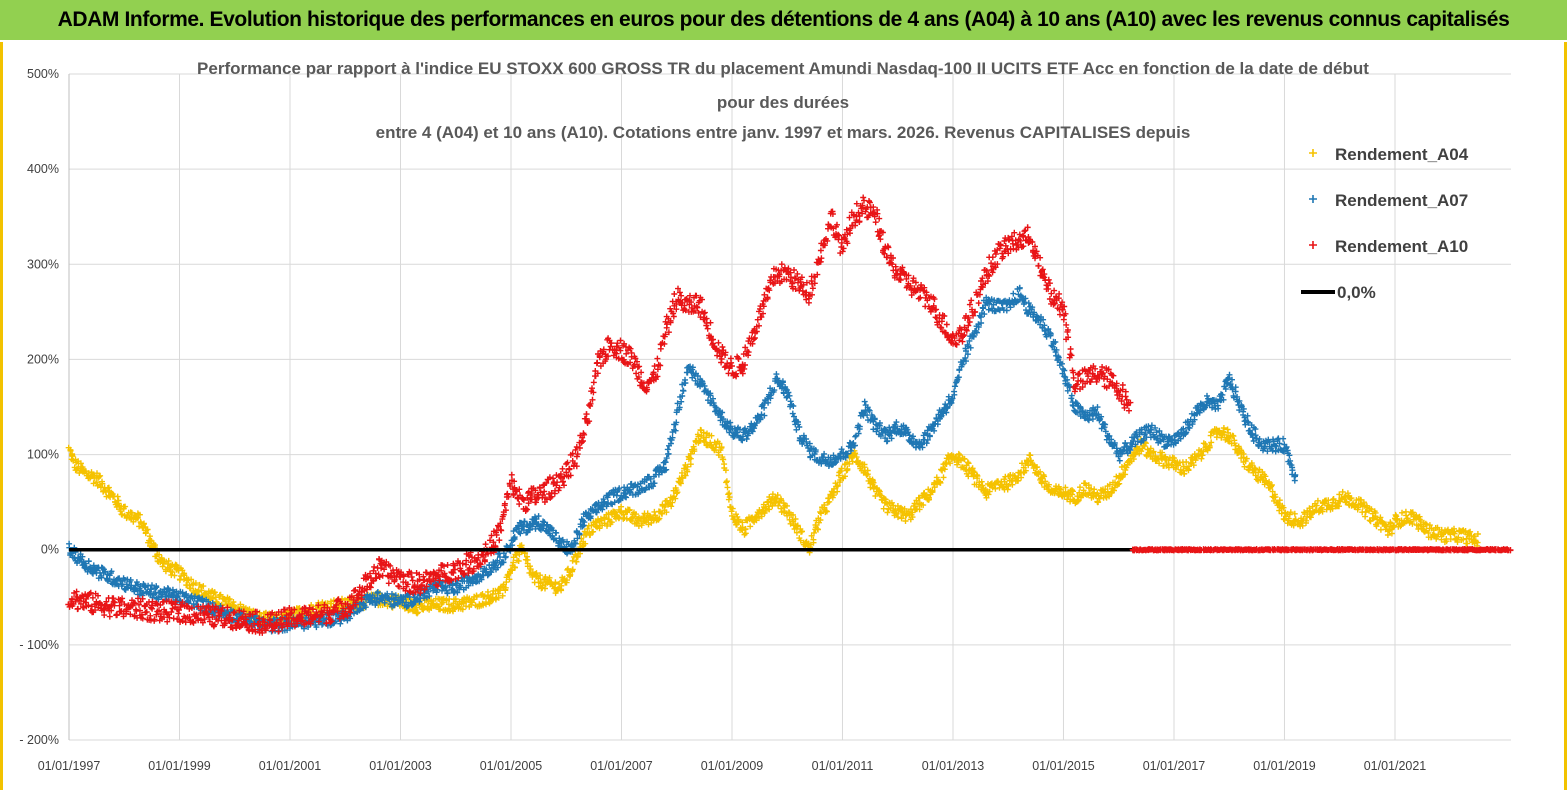 This screenshot has height=790, width=1567. I want to click on y-tick-label: - 200%, so click(39, 740).